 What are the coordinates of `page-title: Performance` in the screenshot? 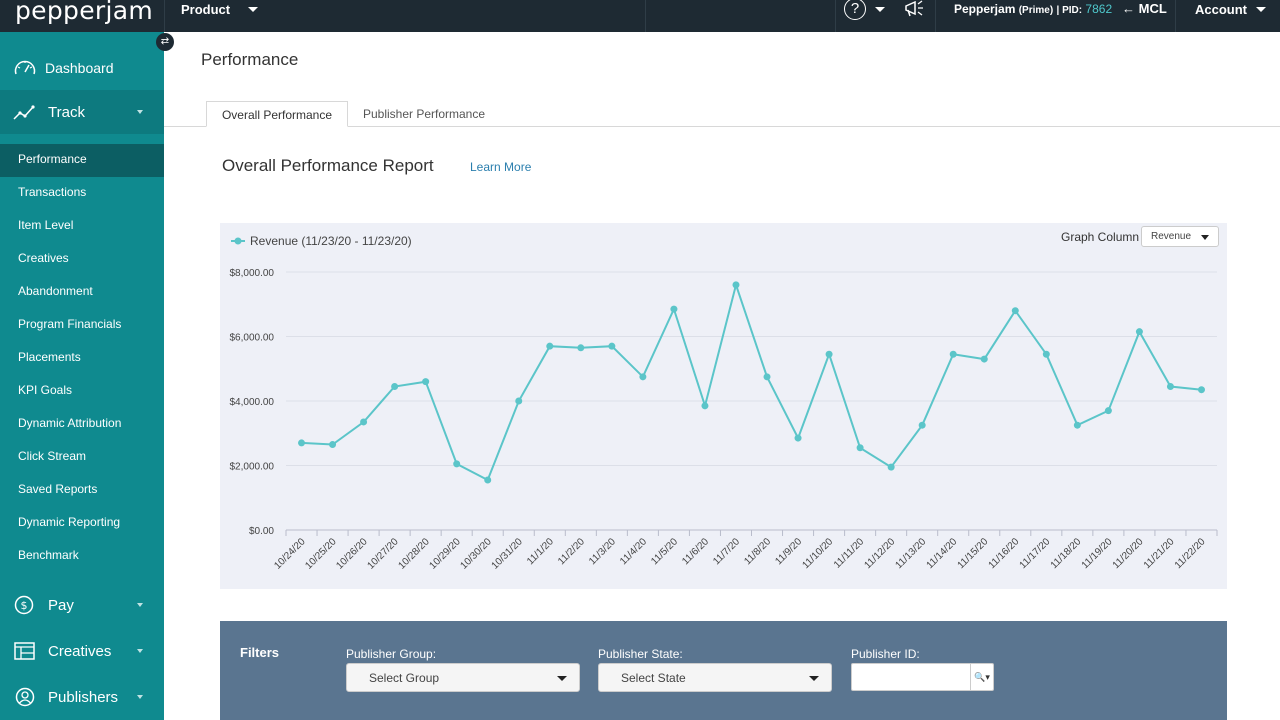 It's located at (250, 59).